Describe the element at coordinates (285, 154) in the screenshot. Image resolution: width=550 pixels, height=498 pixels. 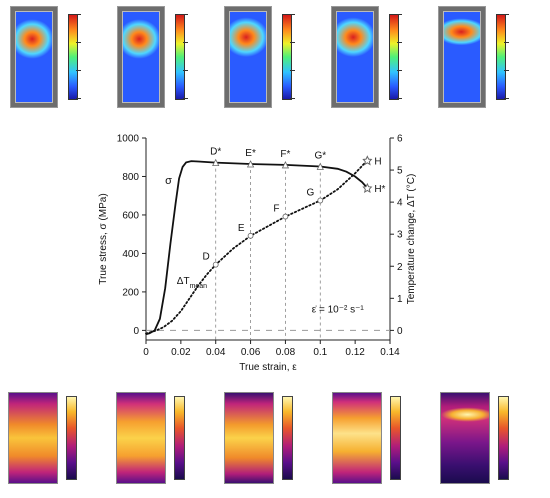
I see `stress-point-label: F*` at that location.